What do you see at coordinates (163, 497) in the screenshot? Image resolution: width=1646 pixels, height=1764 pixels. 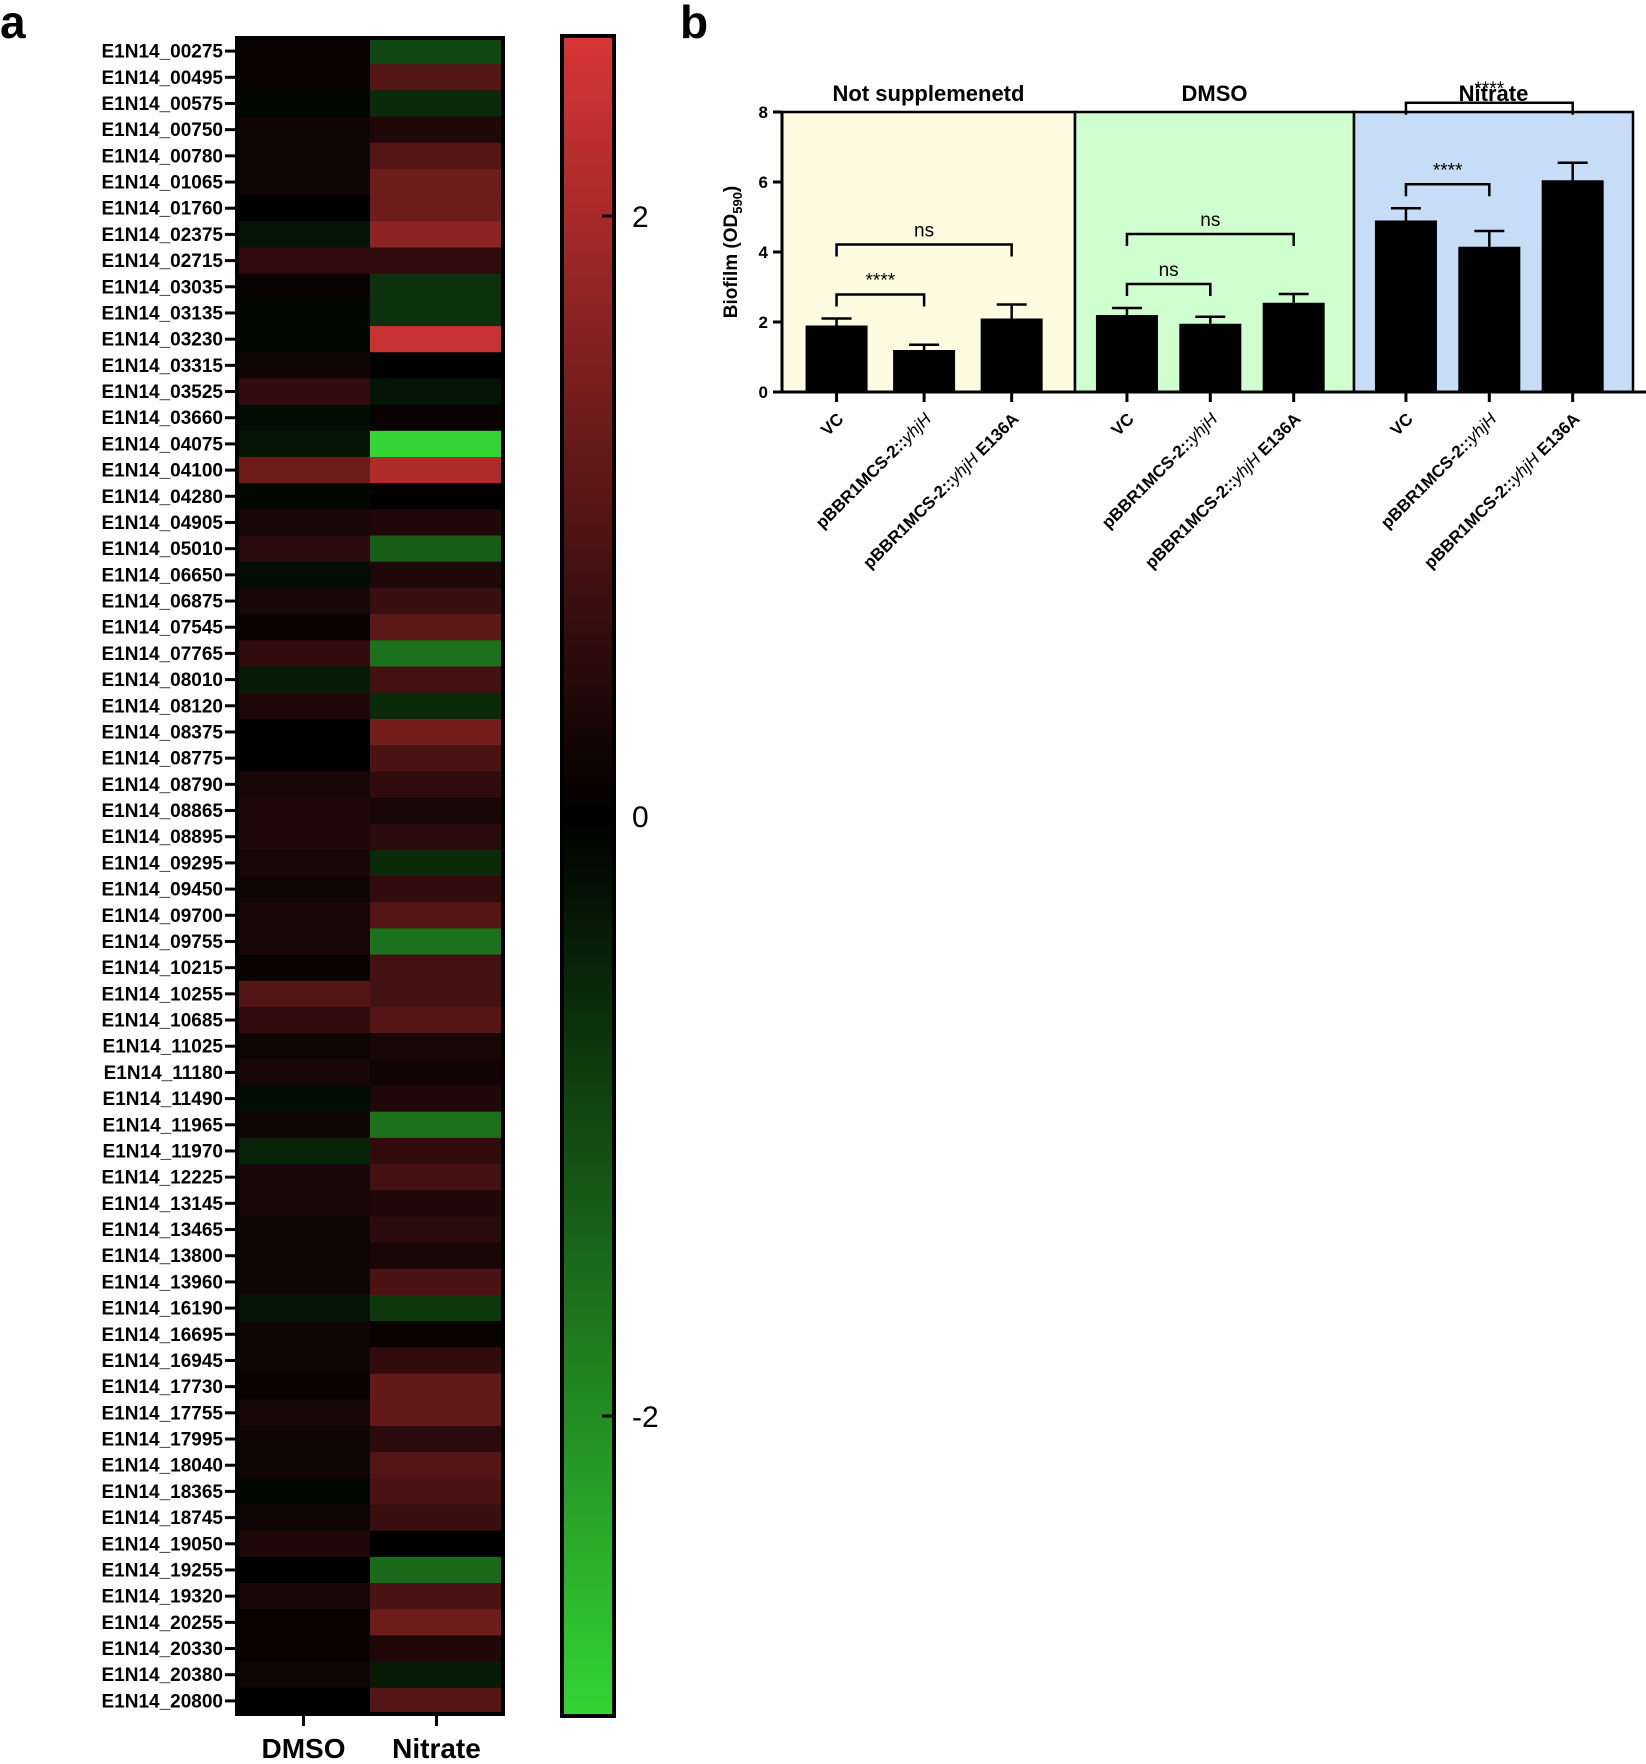 I see `gene-label: E1N14_04280` at bounding box center [163, 497].